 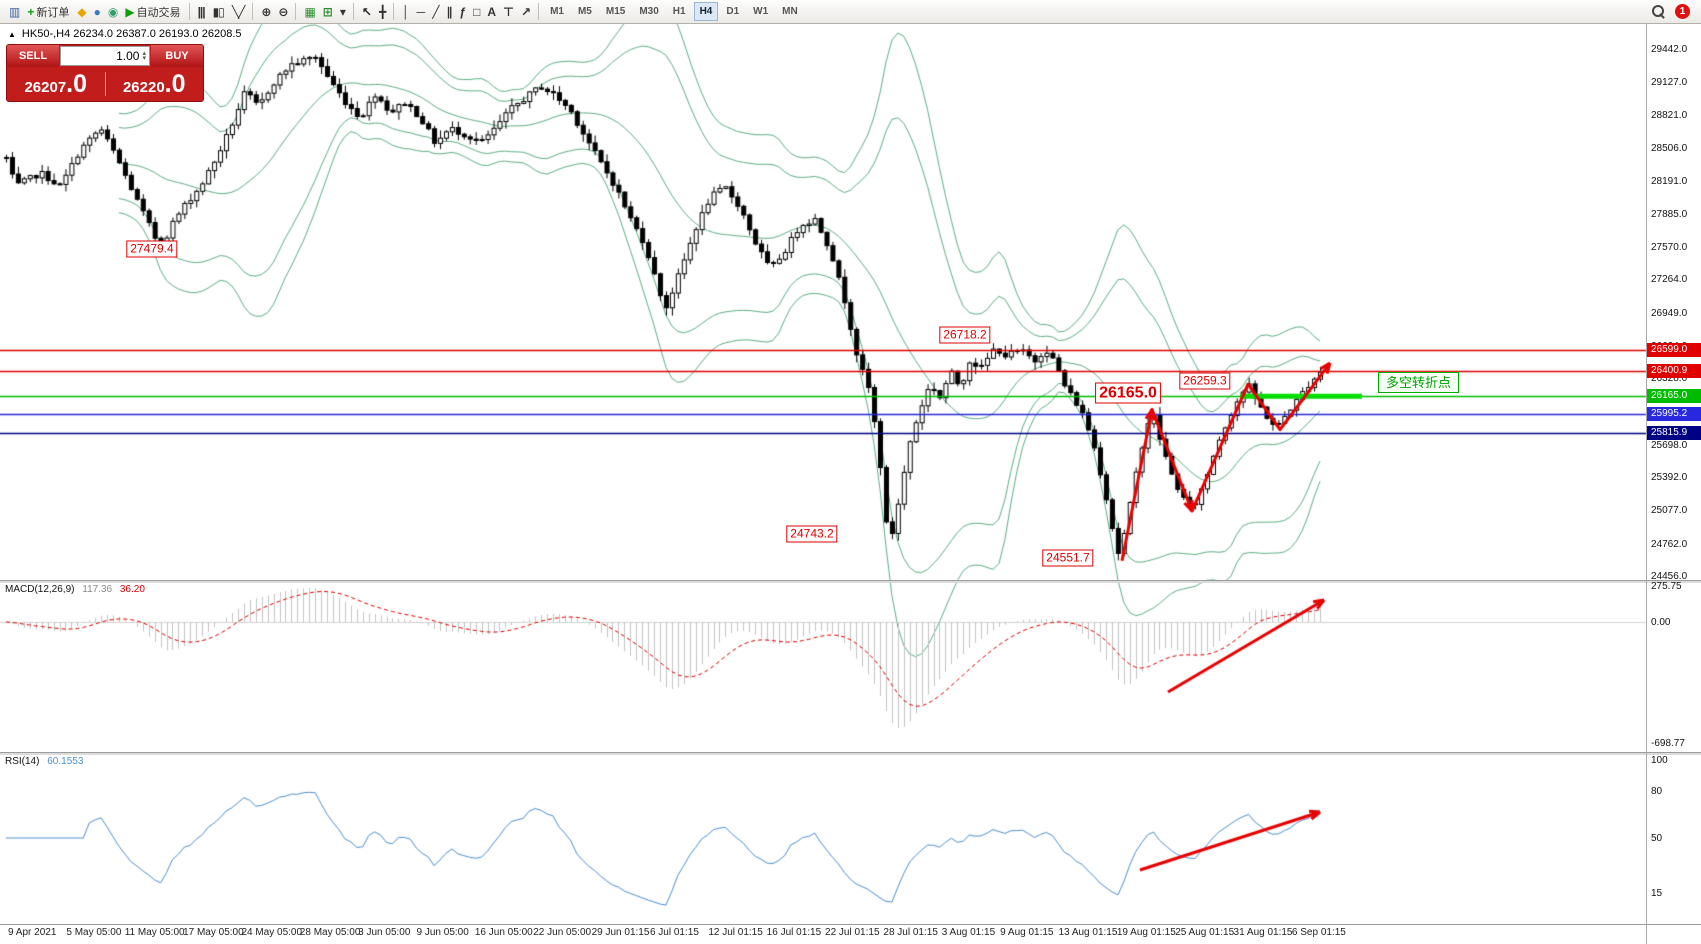 I want to click on autotrade-button: ▶ 自动交易, so click(x=152, y=12).